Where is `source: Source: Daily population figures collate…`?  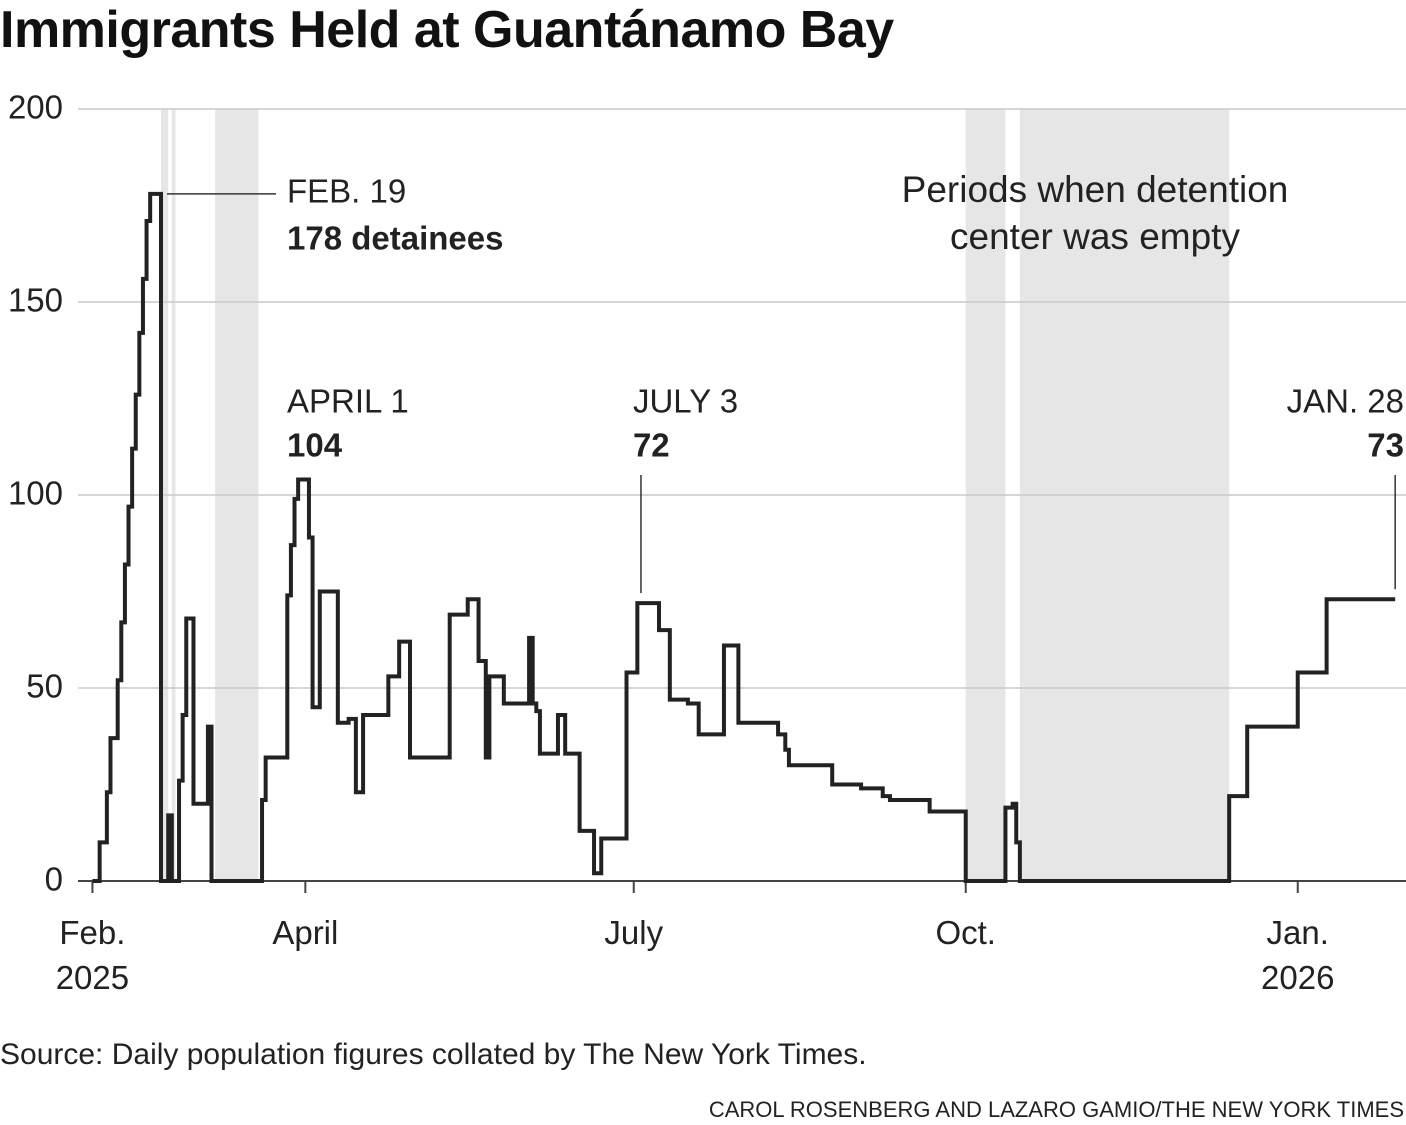
source: Source: Daily population figures collate… is located at coordinates (433, 1054).